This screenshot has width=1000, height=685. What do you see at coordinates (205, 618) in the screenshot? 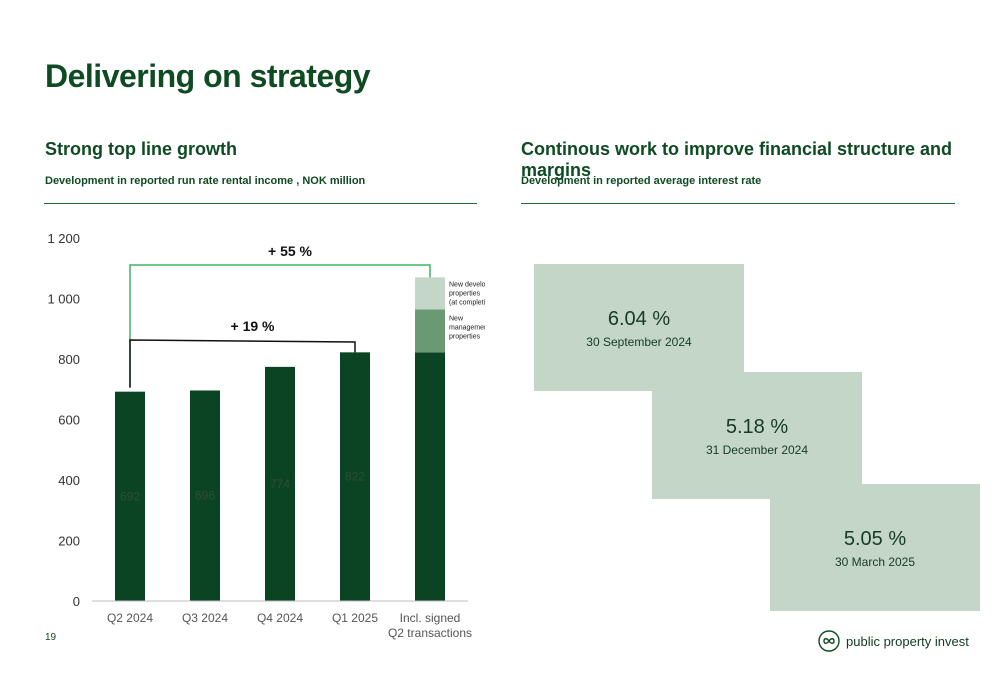
I see `x-tick-label: Q3 2024` at bounding box center [205, 618].